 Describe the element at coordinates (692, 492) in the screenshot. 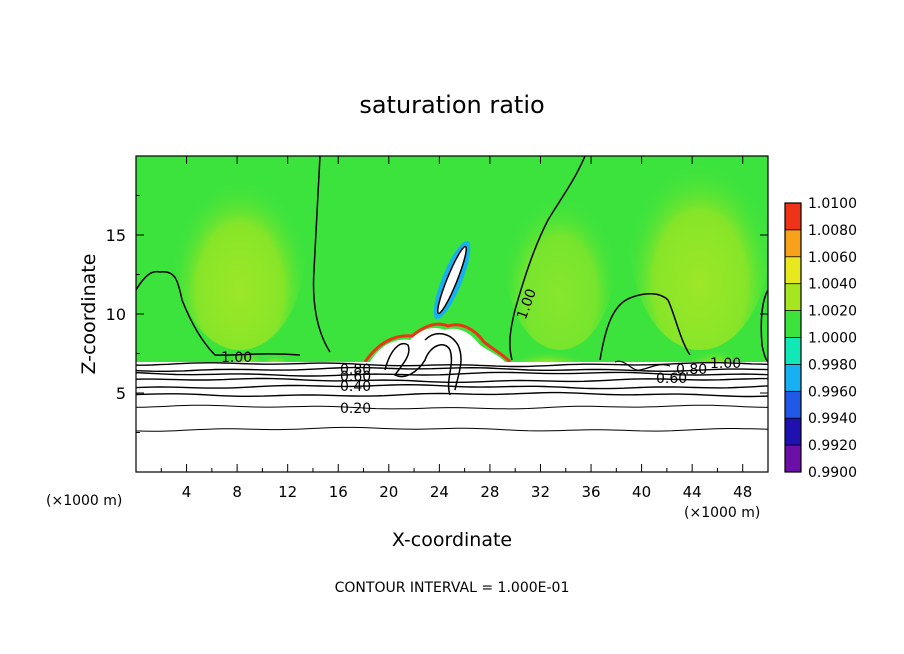

I see `x-tick-label: 44` at that location.